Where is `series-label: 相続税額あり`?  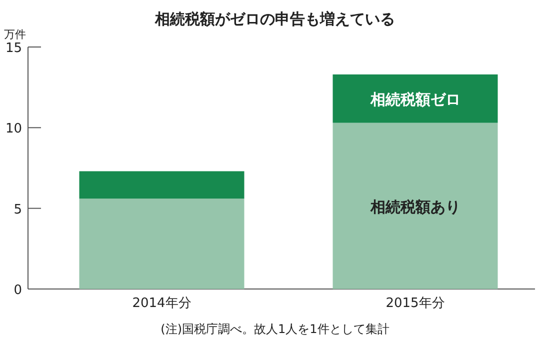 series-label: 相続税額あり is located at coordinates (414, 207).